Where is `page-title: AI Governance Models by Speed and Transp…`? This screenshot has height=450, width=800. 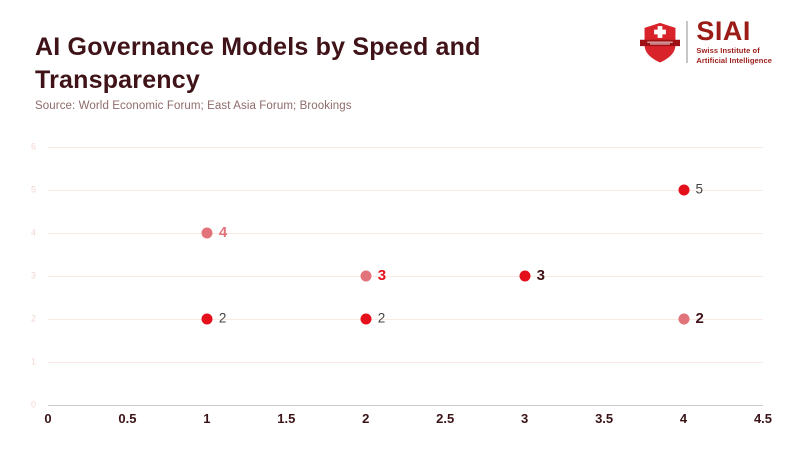
page-title: AI Governance Models by Speed and Transp… is located at coordinates (258, 63).